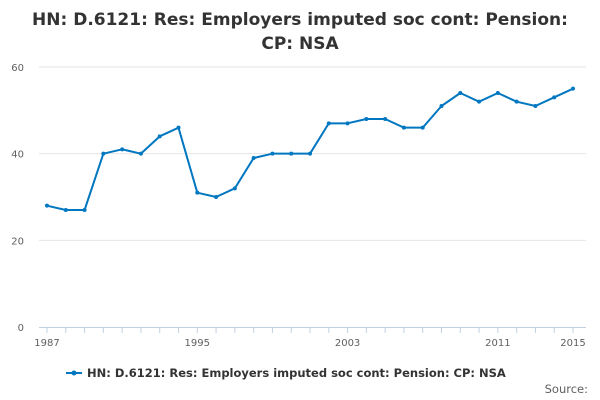  What do you see at coordinates (347, 123) in the screenshot?
I see `data-point-2003` at bounding box center [347, 123].